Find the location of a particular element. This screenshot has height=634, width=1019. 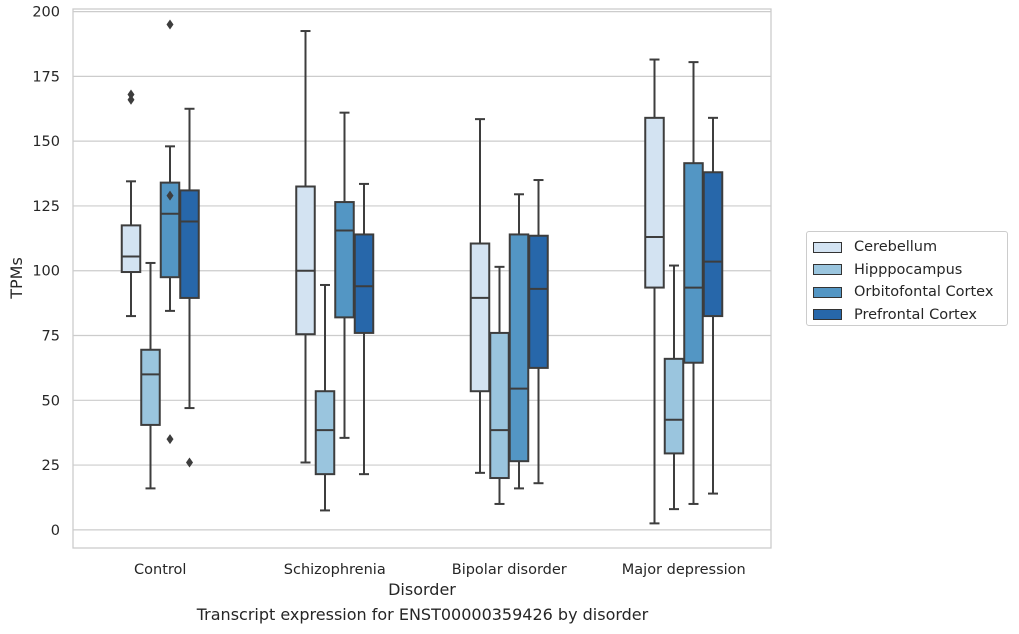

x-axis-label: Disorder is located at coordinates (422, 589).